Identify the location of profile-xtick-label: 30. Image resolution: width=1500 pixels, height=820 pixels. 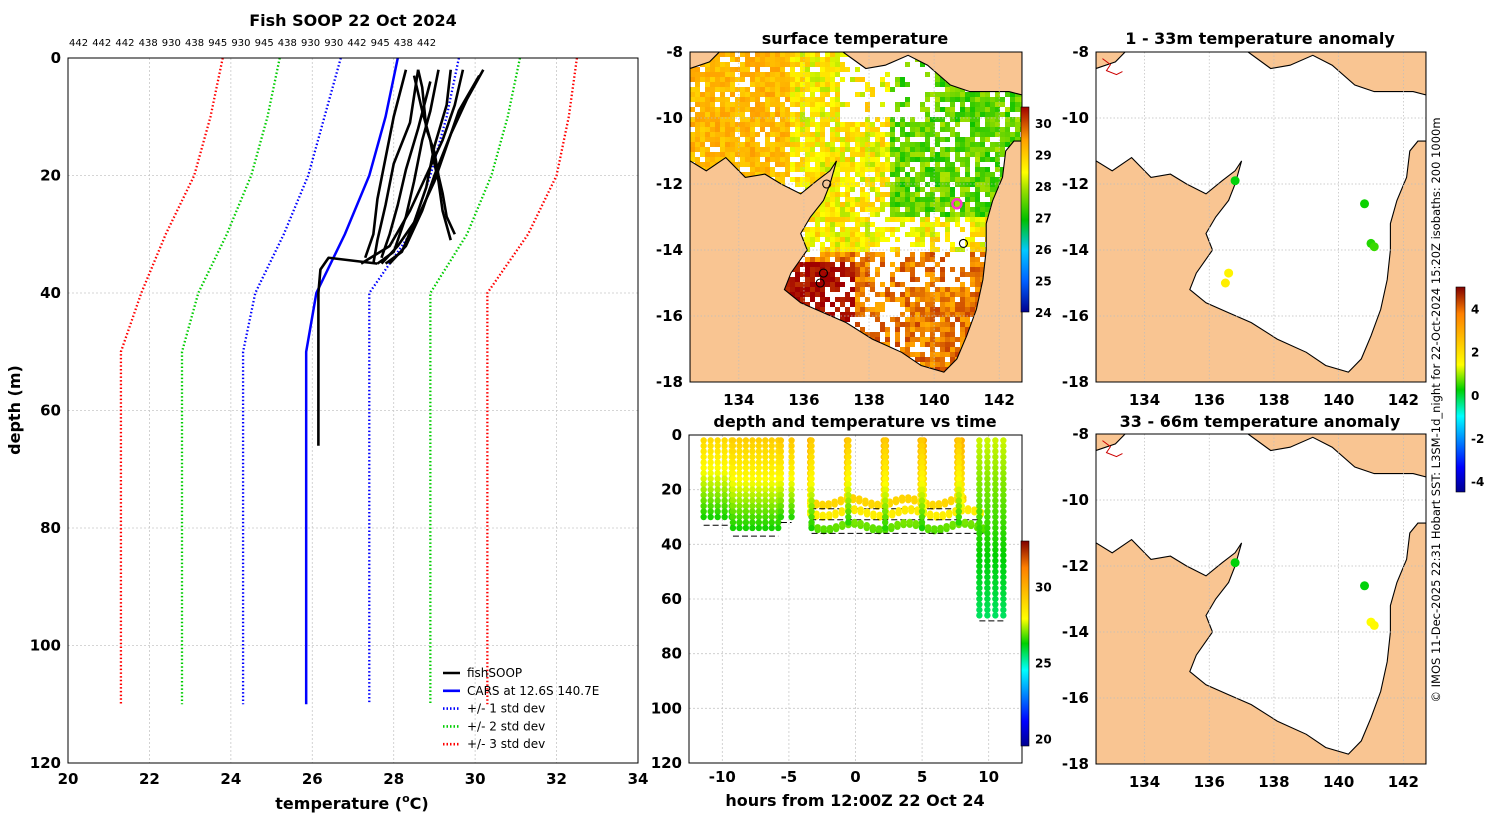
(475, 779).